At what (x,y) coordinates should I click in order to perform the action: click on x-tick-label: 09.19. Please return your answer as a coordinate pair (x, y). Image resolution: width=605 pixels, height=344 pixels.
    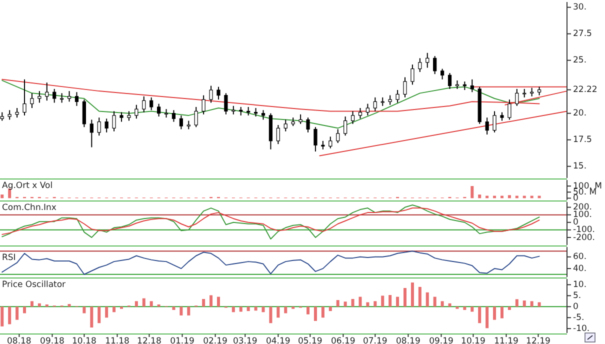
    Looking at the image, I should click on (441, 340).